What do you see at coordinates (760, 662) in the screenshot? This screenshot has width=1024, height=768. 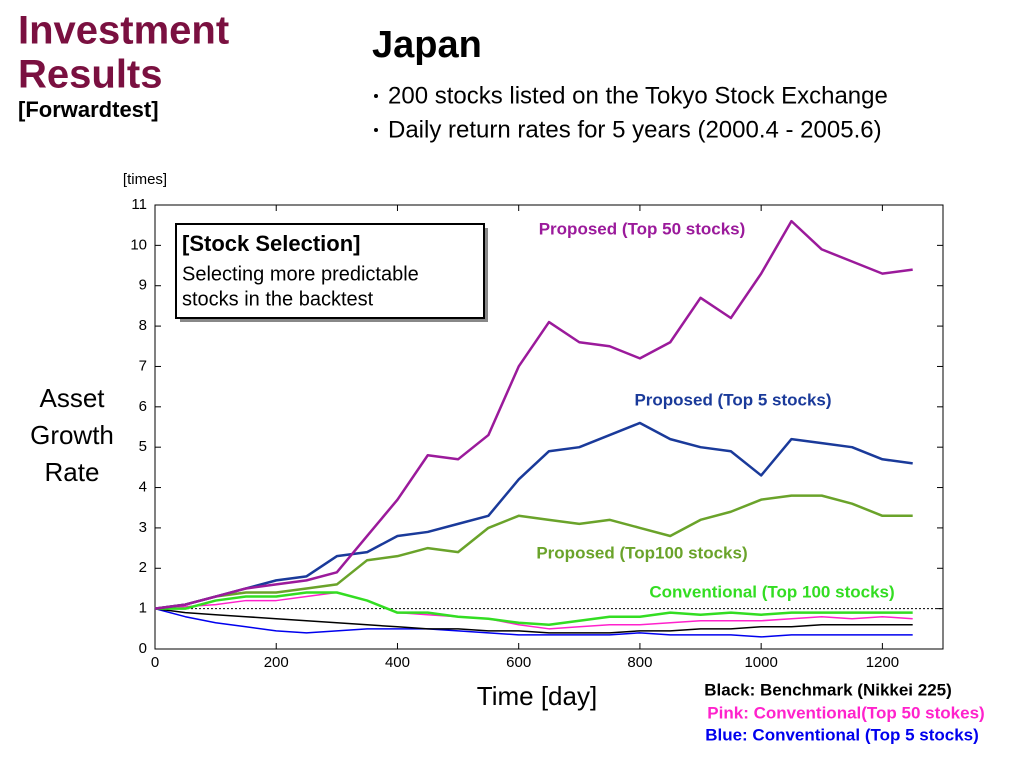 I see `x-tick-label: 1000` at bounding box center [760, 662].